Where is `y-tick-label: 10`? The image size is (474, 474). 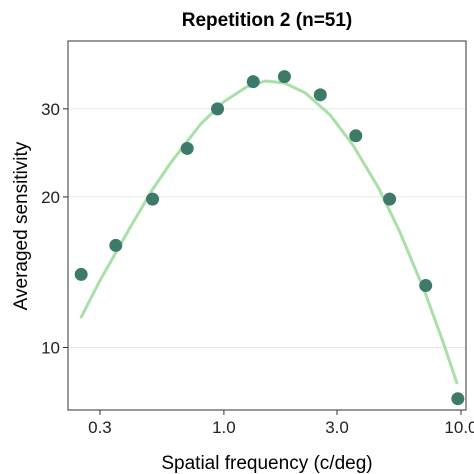 y-tick-label: 10 is located at coordinates (50, 348).